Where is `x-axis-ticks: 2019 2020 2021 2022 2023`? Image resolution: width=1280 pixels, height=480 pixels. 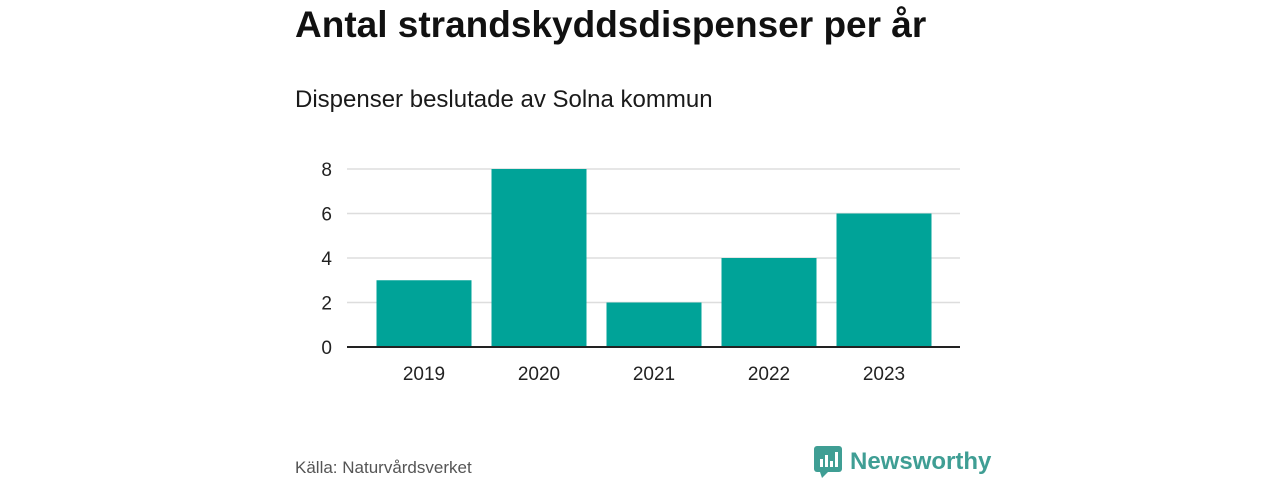 x-axis-ticks: 2019 2020 2021 2022 2023 is located at coordinates (654, 374).